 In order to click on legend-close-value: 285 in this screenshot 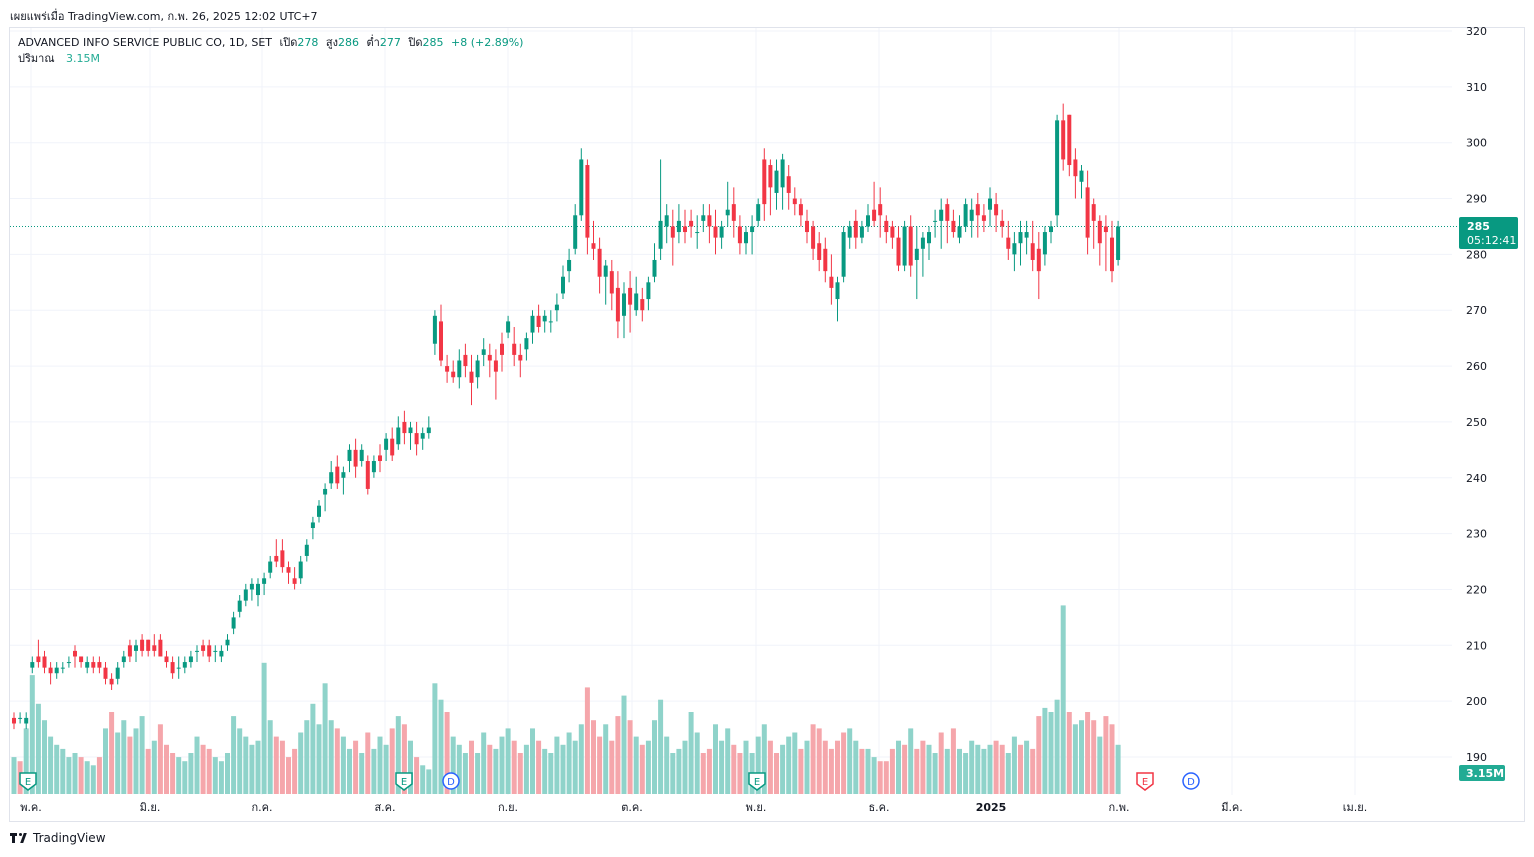, I will do `click(433, 42)`.